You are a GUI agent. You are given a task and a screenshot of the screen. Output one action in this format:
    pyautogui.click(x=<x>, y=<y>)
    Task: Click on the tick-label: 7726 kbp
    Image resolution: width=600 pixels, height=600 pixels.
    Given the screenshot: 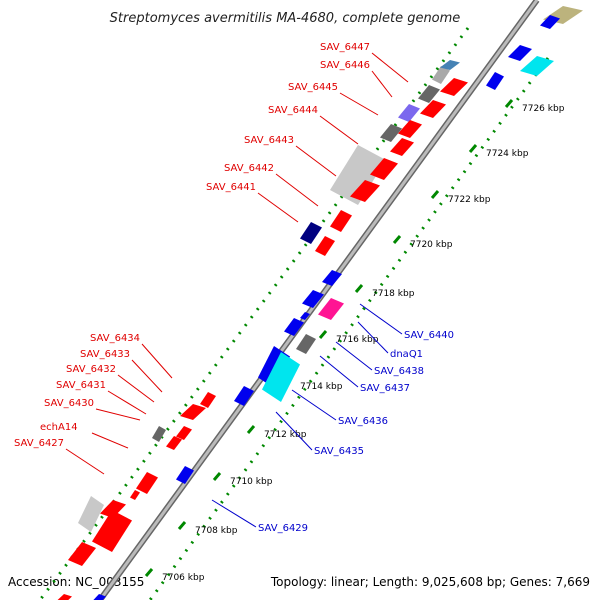 What is the action you would take?
    pyautogui.click(x=543, y=109)
    